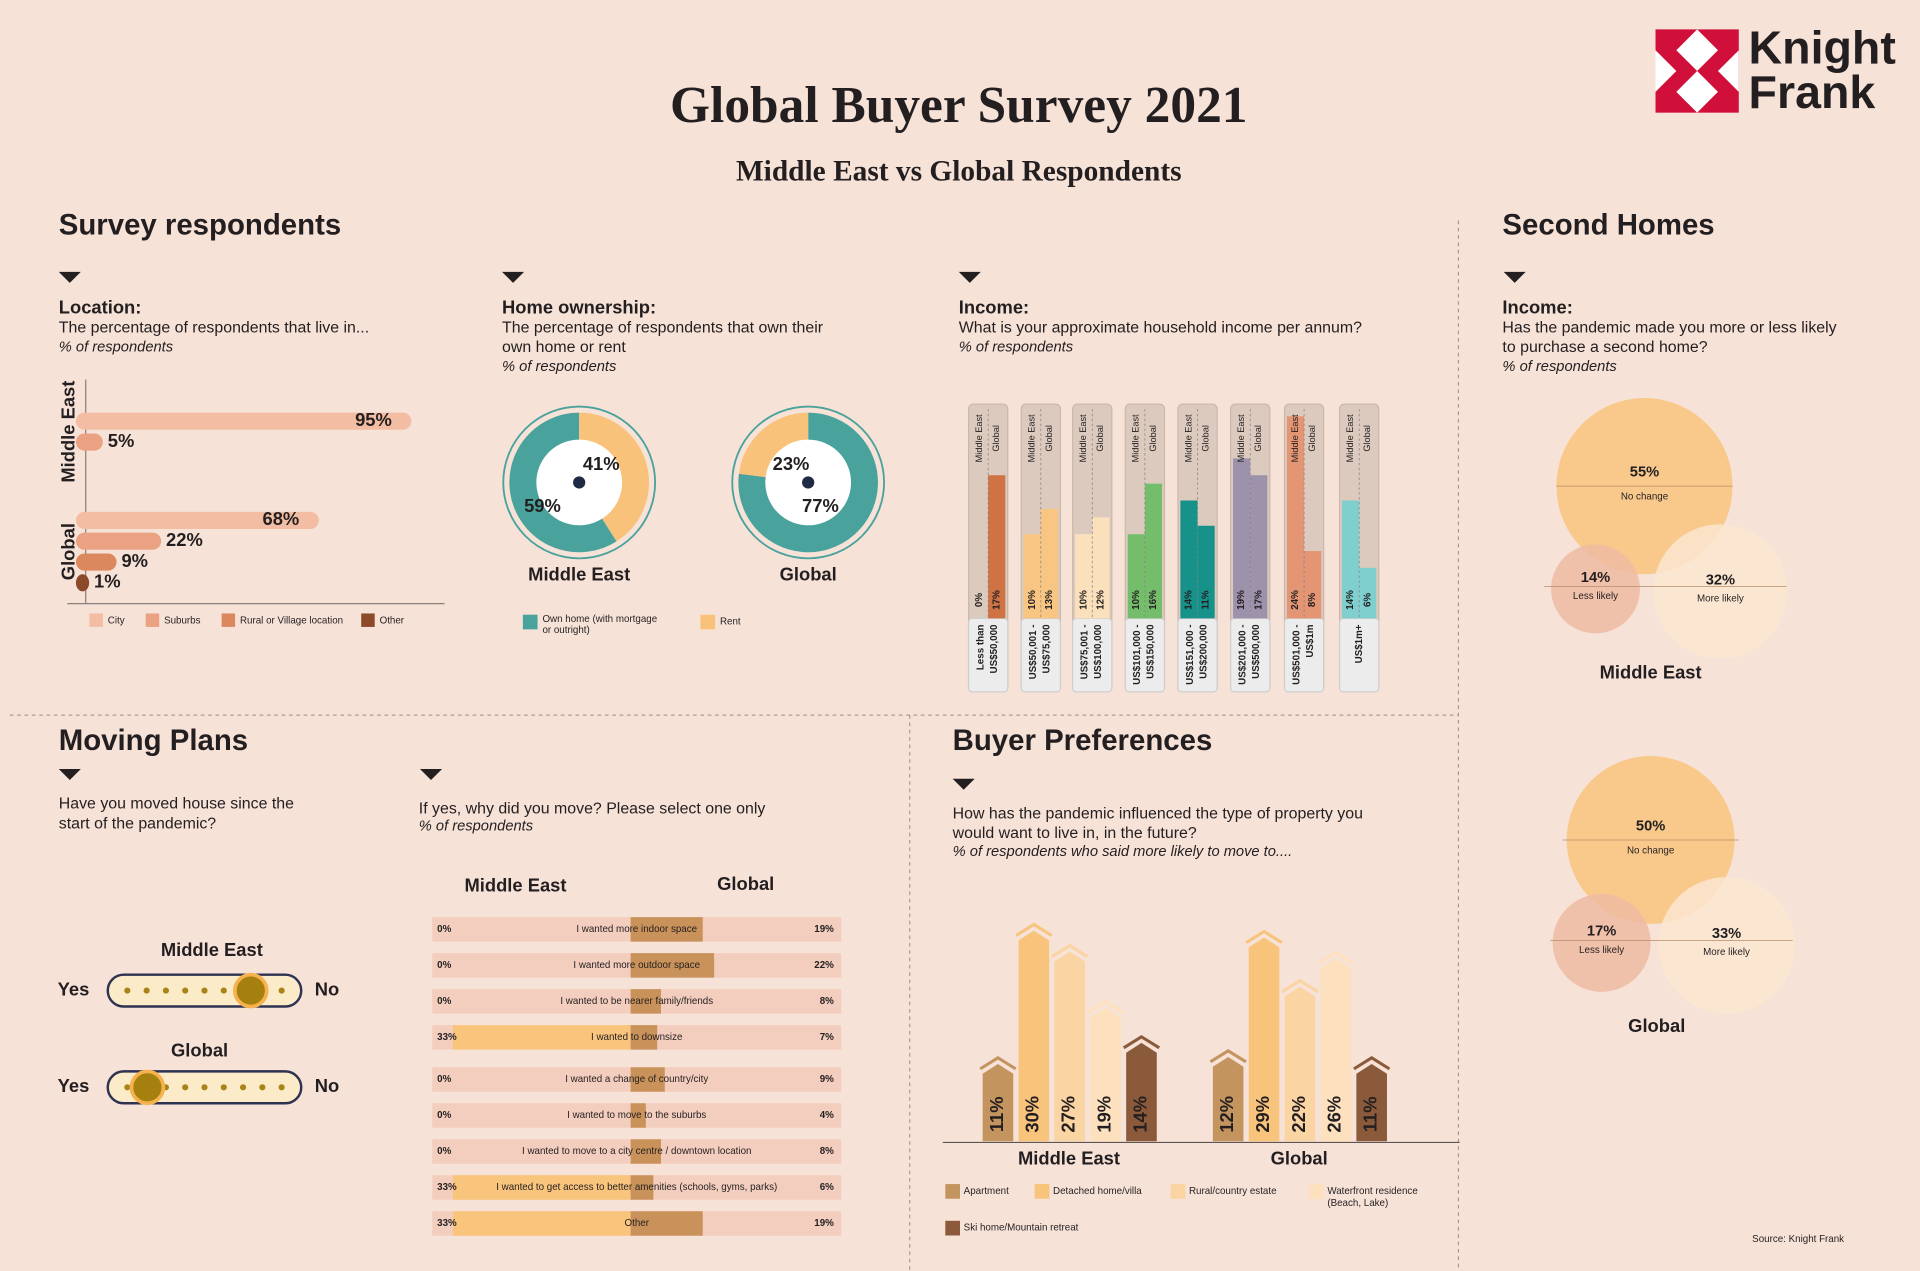 The image size is (1920, 1271). What do you see at coordinates (827, 1115) in the screenshot?
I see `value-label: 4%` at bounding box center [827, 1115].